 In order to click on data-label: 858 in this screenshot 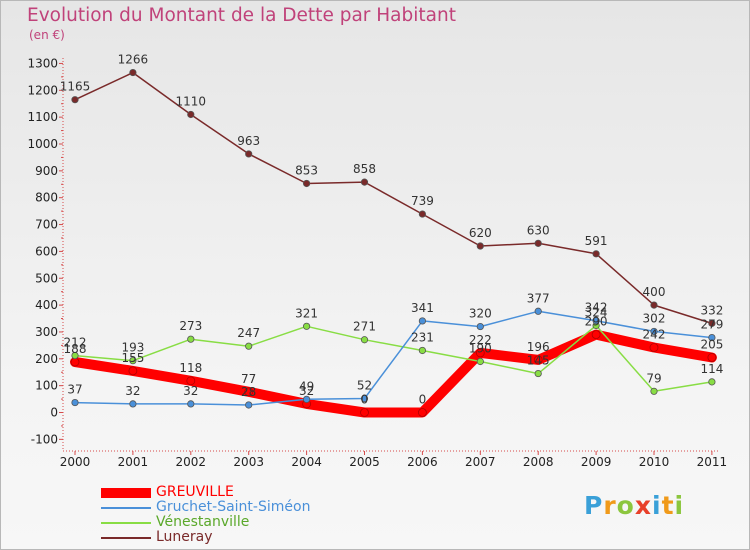, I will do `click(364, 169)`.